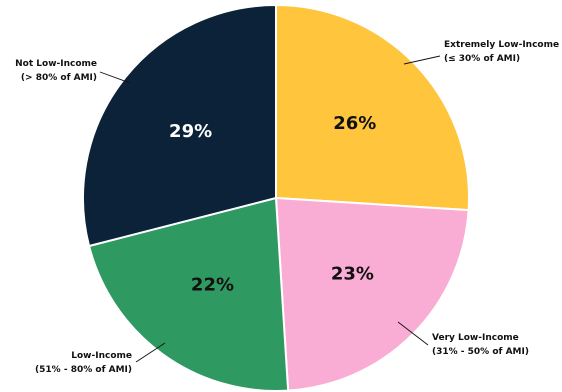 The width and height of the screenshot is (562, 392). Describe the element at coordinates (212, 284) in the screenshot. I see `pct-label-low-income: 22%` at that location.